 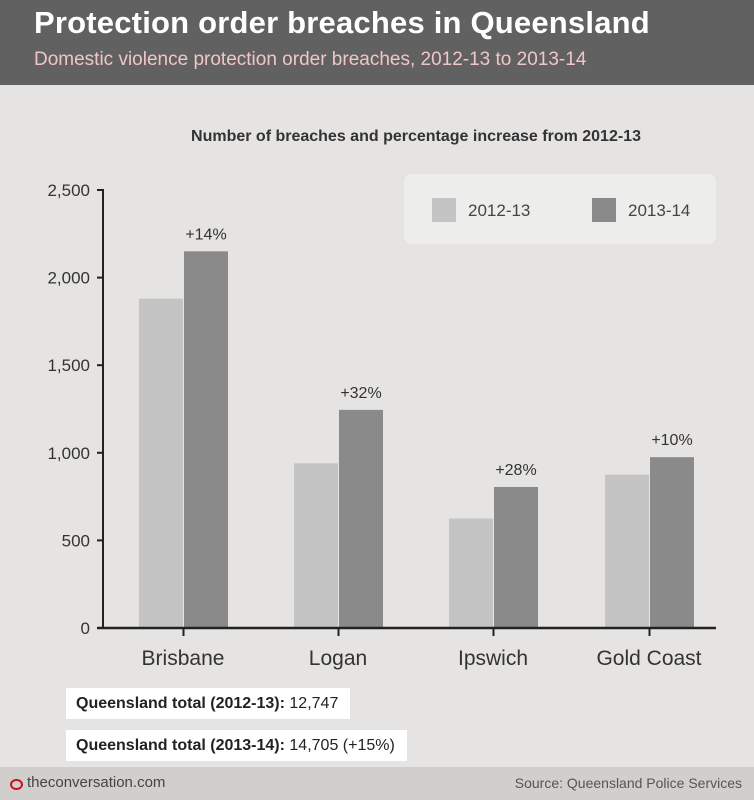 I want to click on bar-2013-14-Gold Coast, so click(x=672, y=542).